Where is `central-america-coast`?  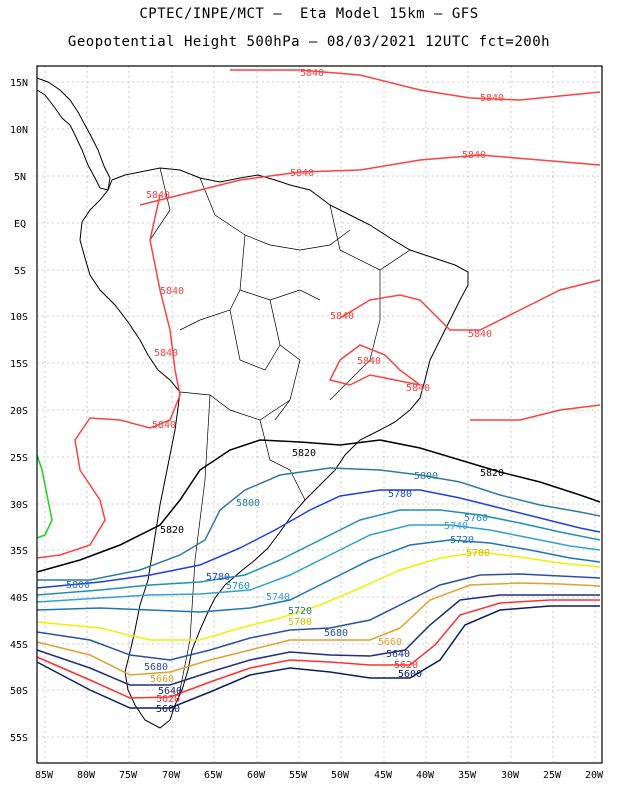 central-america-coast is located at coordinates (73, 134).